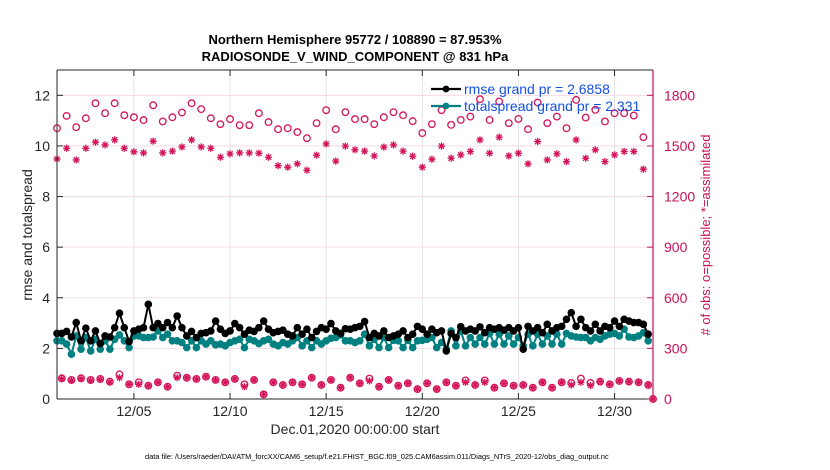 The width and height of the screenshot is (830, 470). Describe the element at coordinates (355, 429) in the screenshot. I see `x-axis-label: Dec.01,2020 00:00:00 start` at that location.